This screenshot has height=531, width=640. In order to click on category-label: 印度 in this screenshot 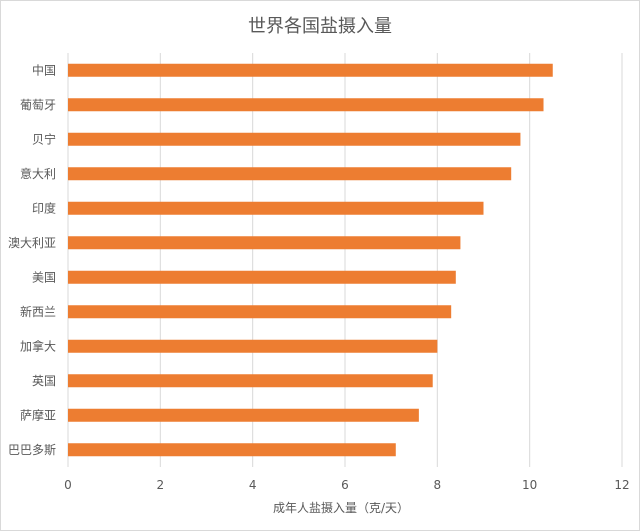, I will do `click(44, 207)`.